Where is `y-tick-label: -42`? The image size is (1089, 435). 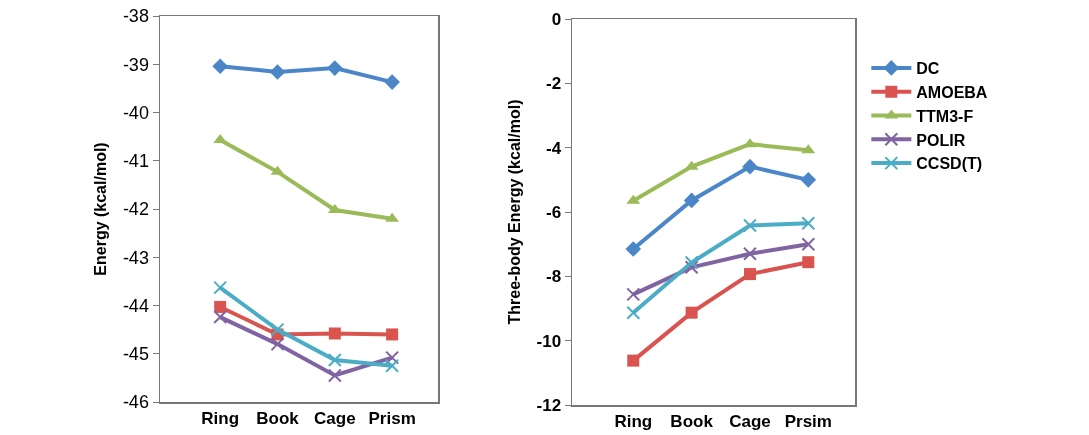 y-tick-label: -42 is located at coordinates (135, 209).